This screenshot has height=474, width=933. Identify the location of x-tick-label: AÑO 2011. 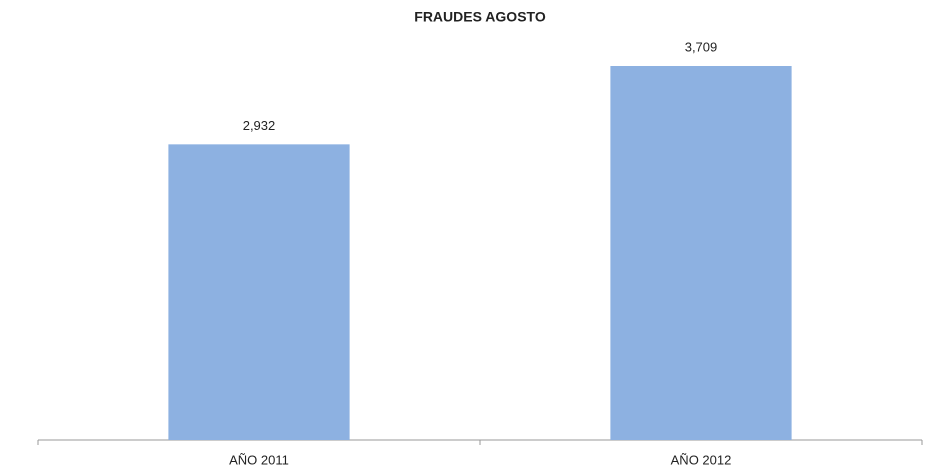
(259, 459).